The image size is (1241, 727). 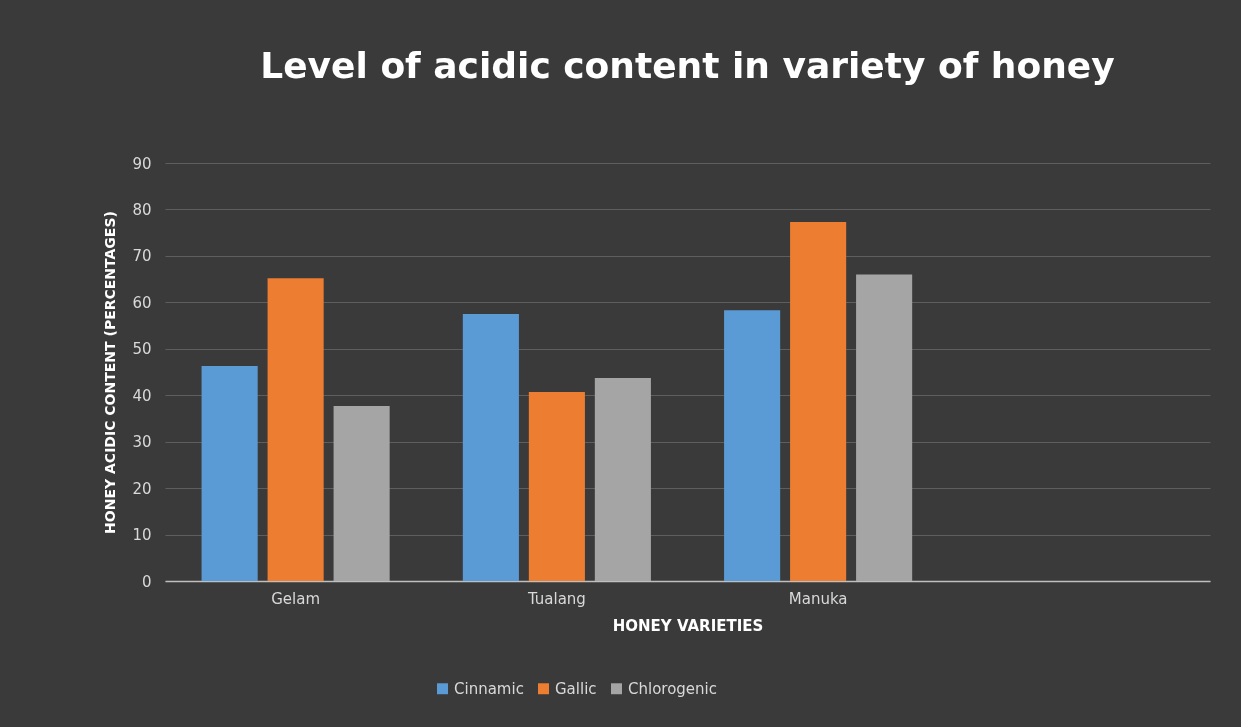 What do you see at coordinates (110, 372) in the screenshot?
I see `y-axis-title: HONEY ACIDIC CONTENT (PERCENTAGES)` at bounding box center [110, 372].